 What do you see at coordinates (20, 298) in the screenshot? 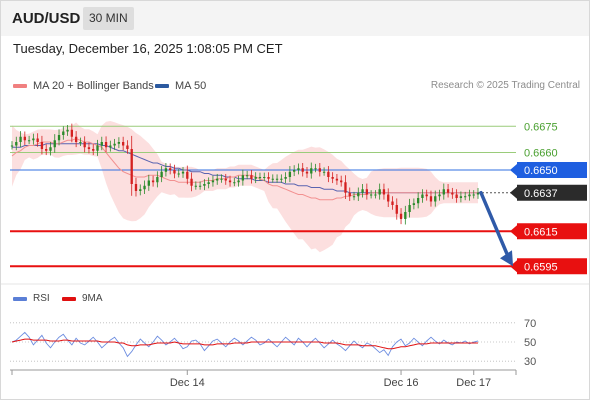
I see `legend-rsi-swatch` at bounding box center [20, 298].